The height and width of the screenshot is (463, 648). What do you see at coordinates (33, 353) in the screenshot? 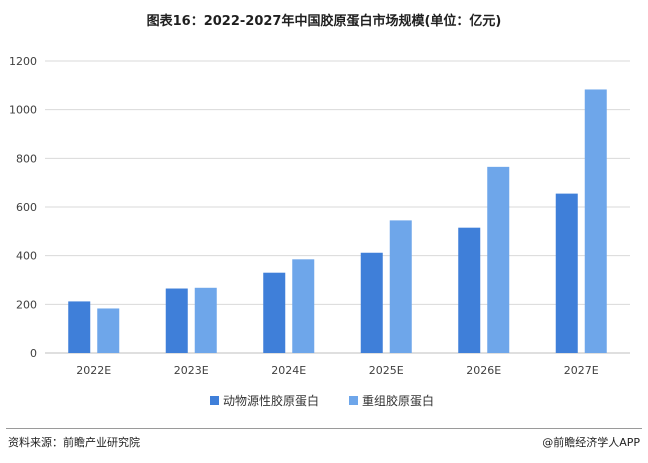
I see `y-tick-label: 0` at bounding box center [33, 353].